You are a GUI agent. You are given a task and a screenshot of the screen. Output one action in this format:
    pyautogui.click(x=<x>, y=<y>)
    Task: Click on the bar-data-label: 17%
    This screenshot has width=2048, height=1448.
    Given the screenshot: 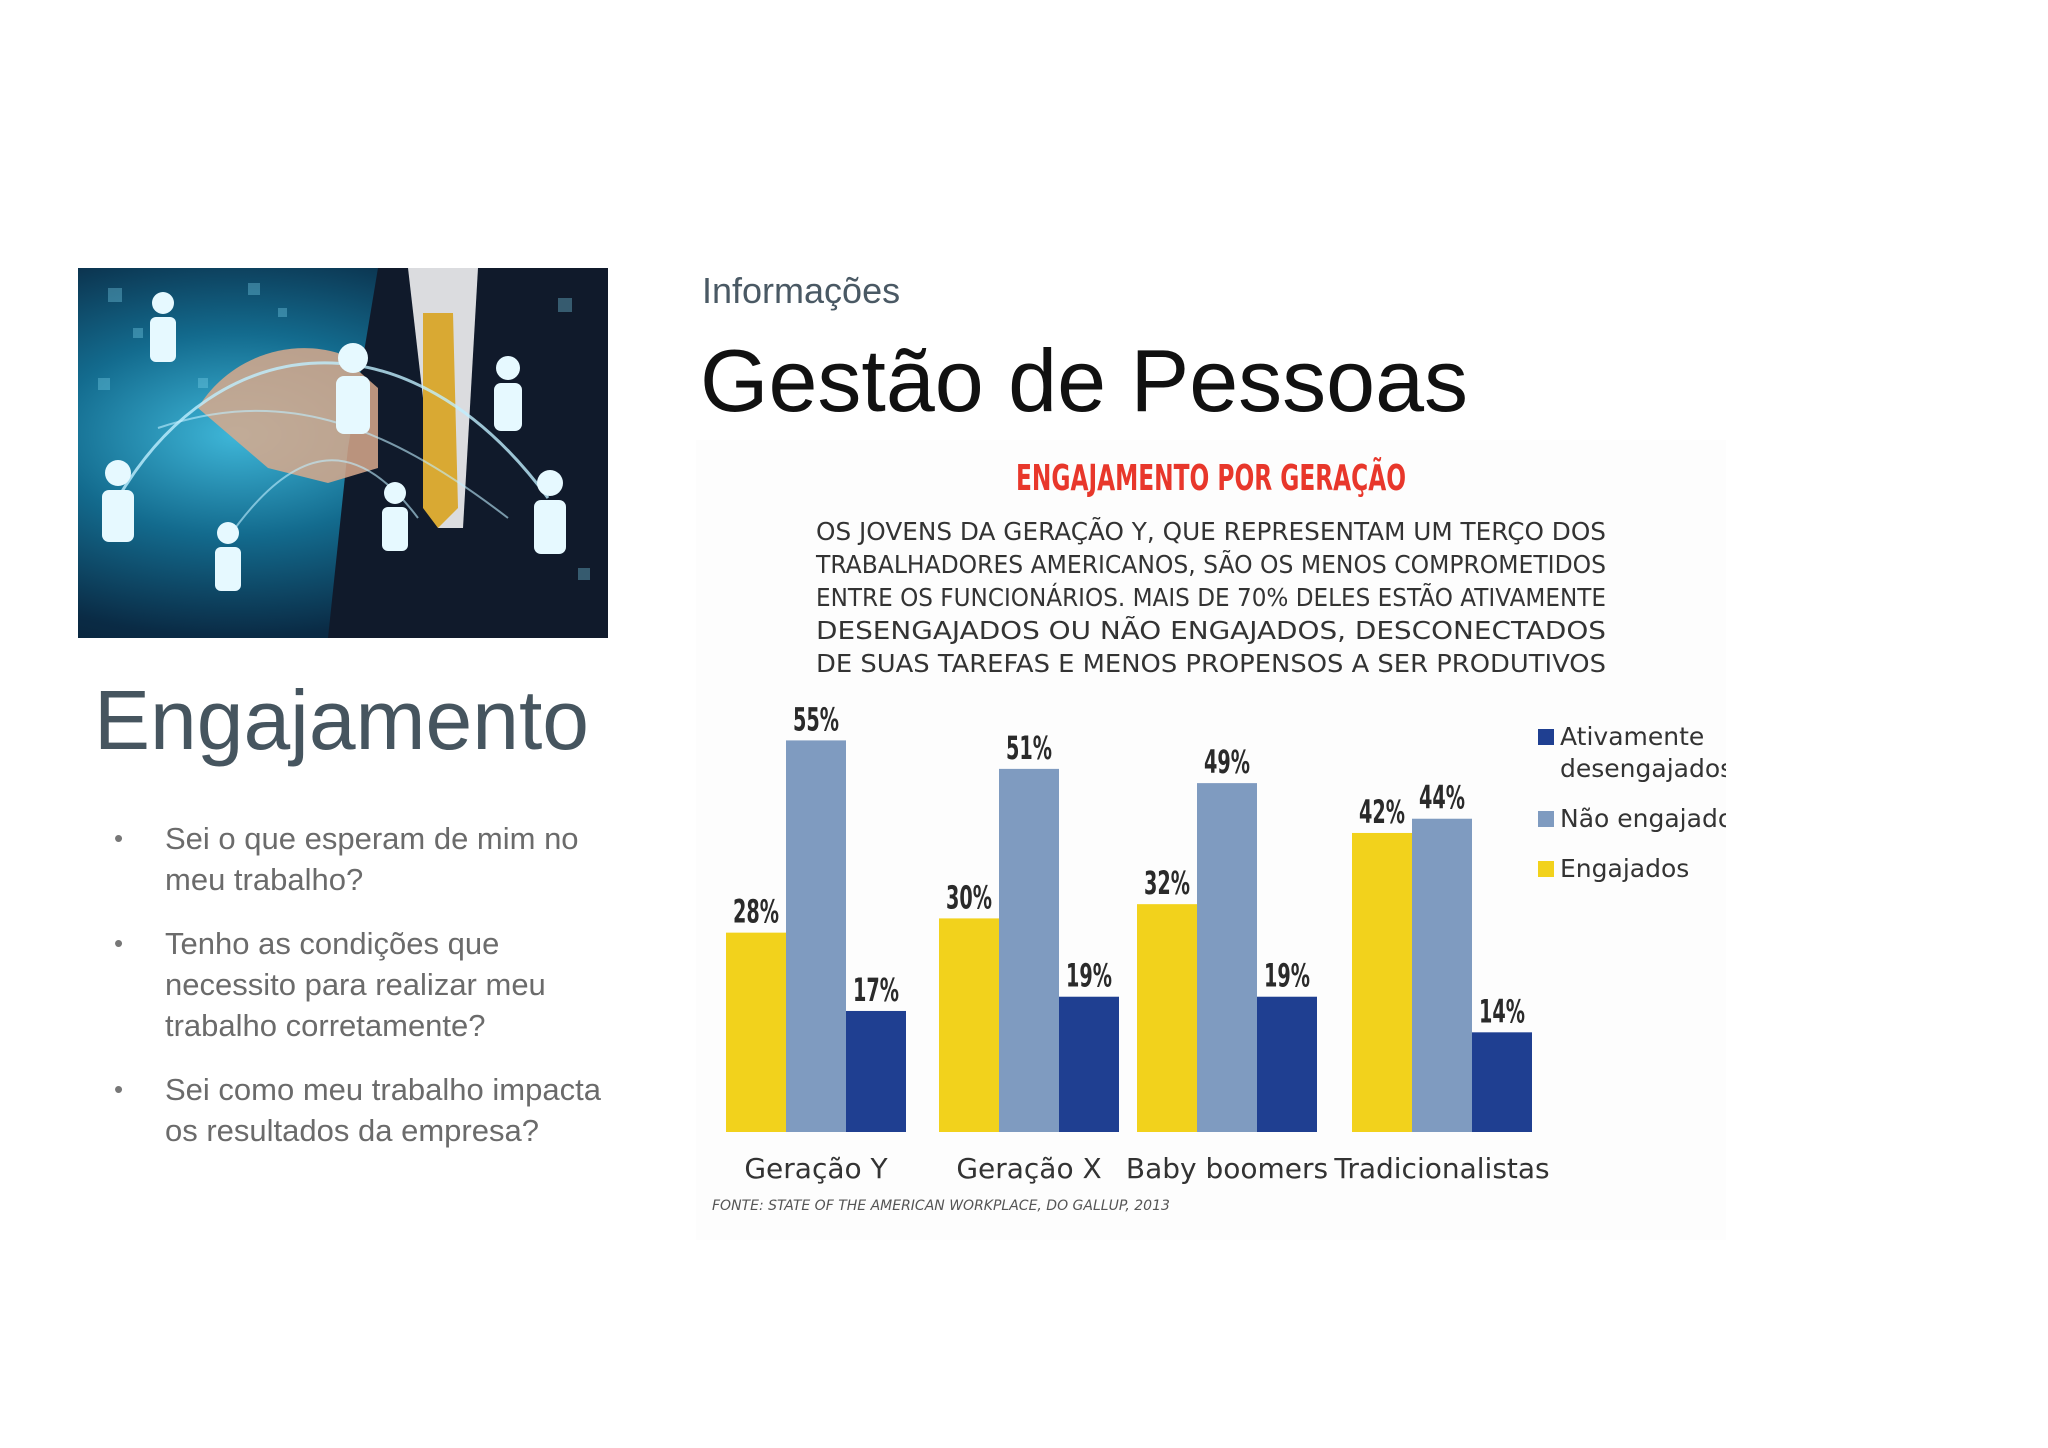 What is the action you would take?
    pyautogui.click(x=876, y=990)
    